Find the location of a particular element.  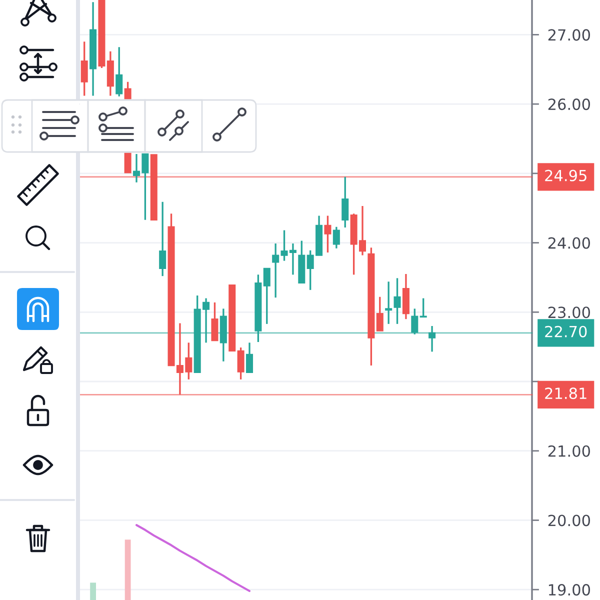

y-tick-label: 24.00 is located at coordinates (569, 243).